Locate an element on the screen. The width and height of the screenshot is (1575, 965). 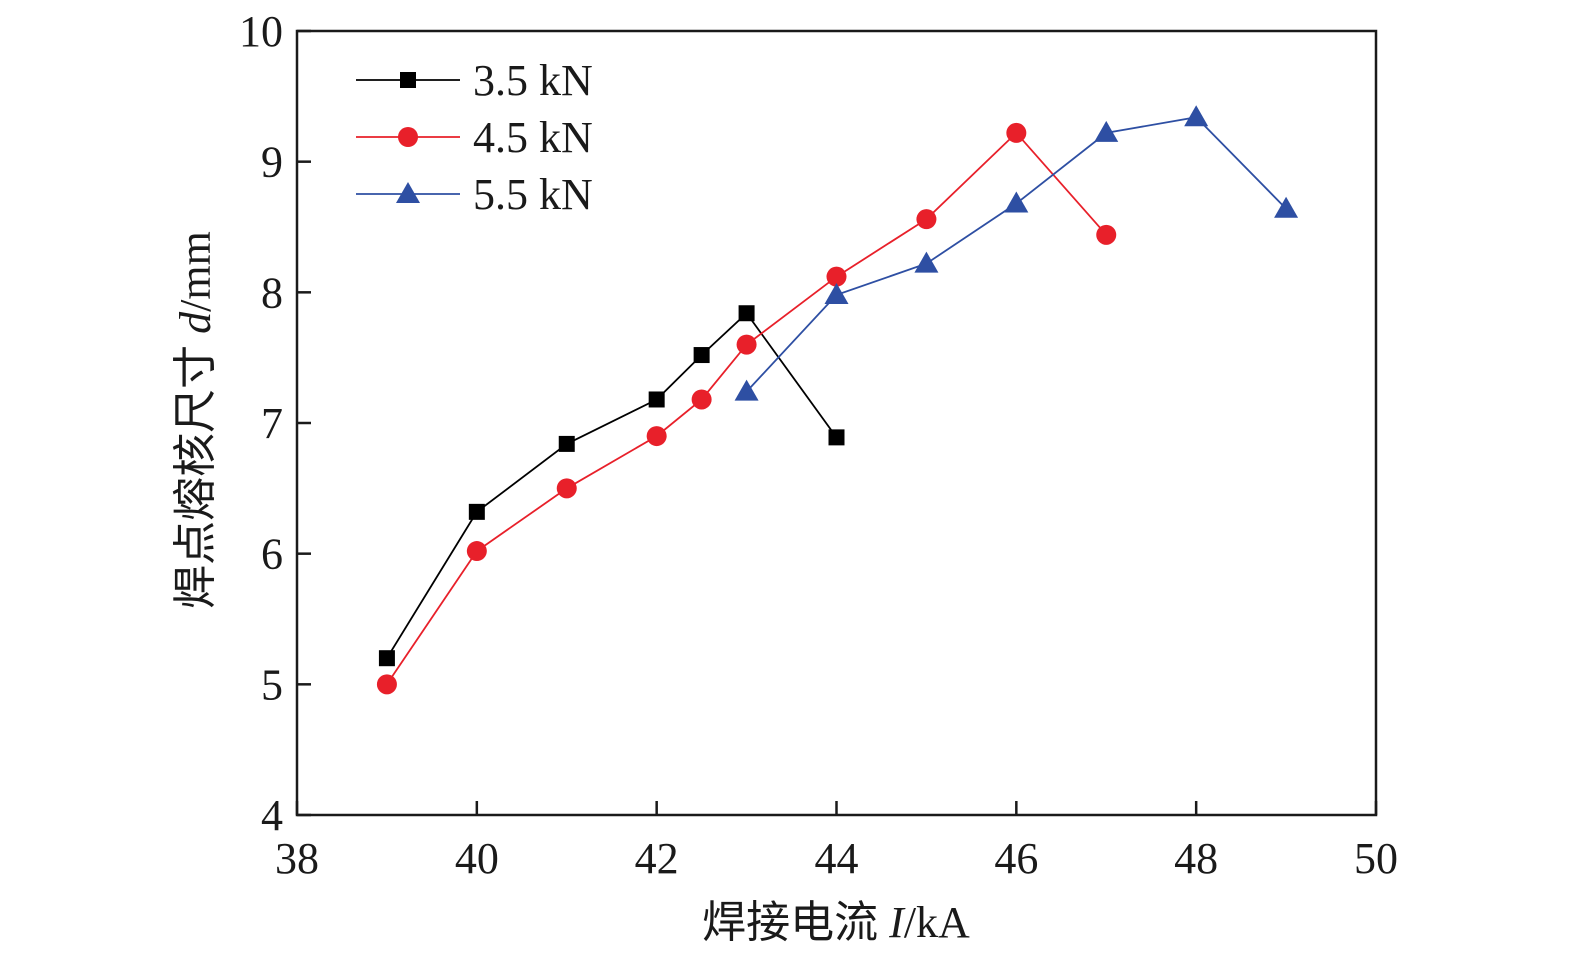
y-tick-label: 7 is located at coordinates (272, 423).